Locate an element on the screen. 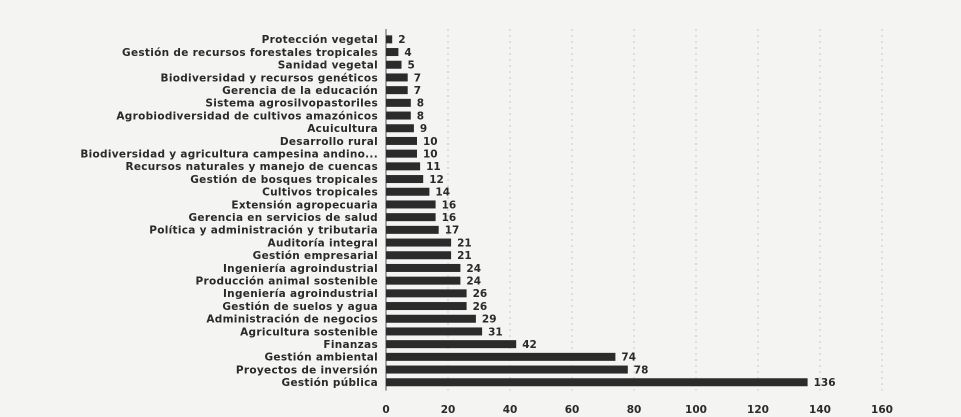 Image resolution: width=961 pixels, height=417 pixels. category-label: Biodiversidad y recursos genéticos is located at coordinates (269, 78).